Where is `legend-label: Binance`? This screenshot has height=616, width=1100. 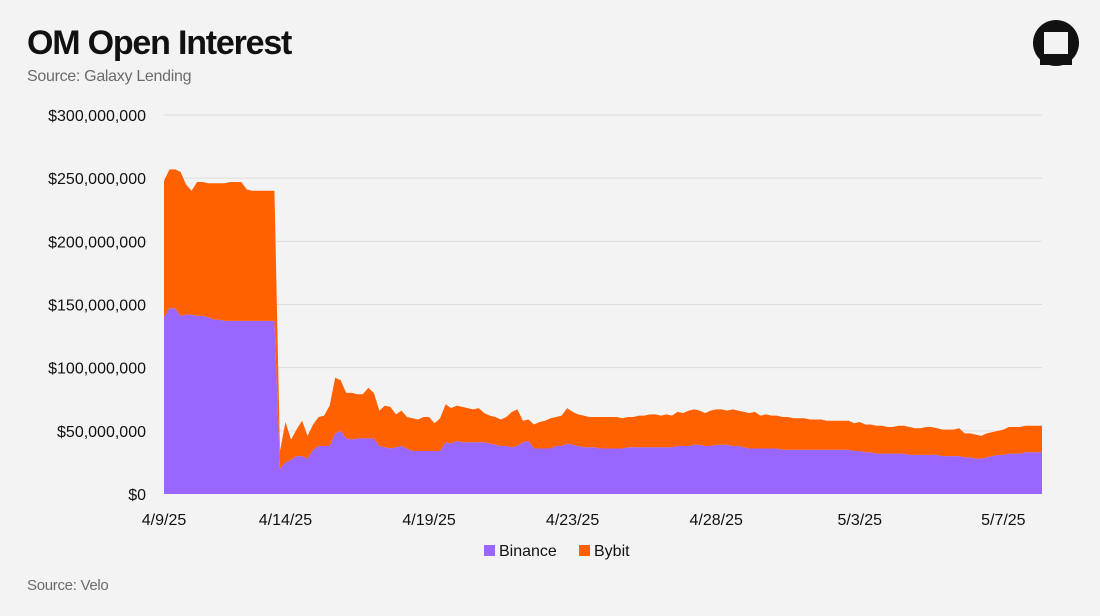 legend-label: Binance is located at coordinates (528, 551).